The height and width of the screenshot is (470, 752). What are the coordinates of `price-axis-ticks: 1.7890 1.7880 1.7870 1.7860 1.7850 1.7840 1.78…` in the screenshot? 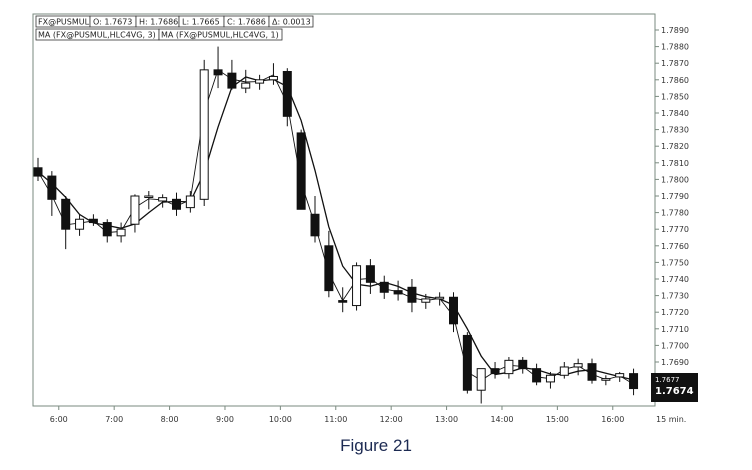 It's located at (672, 196).